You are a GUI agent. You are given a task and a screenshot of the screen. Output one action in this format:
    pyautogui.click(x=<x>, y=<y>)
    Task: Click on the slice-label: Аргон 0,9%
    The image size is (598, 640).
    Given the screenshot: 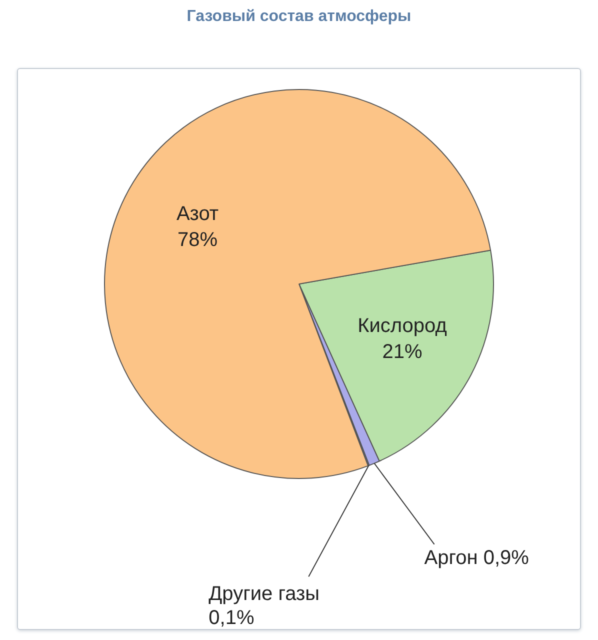 What is the action you would take?
    pyautogui.click(x=477, y=557)
    